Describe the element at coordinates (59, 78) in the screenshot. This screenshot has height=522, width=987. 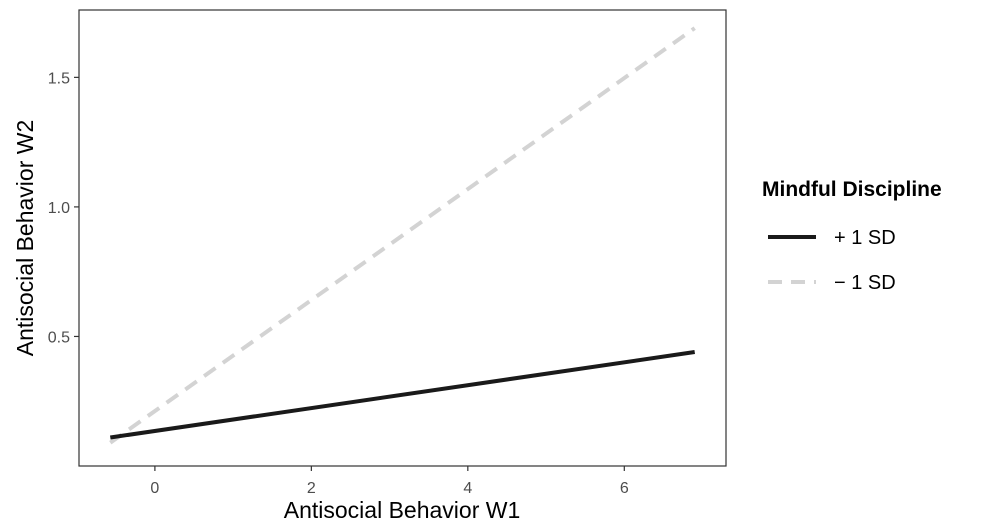
I see `y-tick-label: 1.5` at that location.